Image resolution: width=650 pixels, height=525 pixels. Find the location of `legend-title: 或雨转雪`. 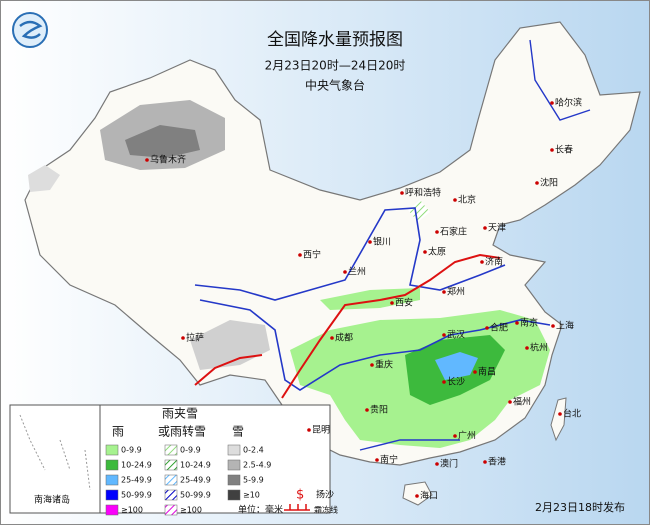

legend-title: 或雨转雪 is located at coordinates (182, 431).